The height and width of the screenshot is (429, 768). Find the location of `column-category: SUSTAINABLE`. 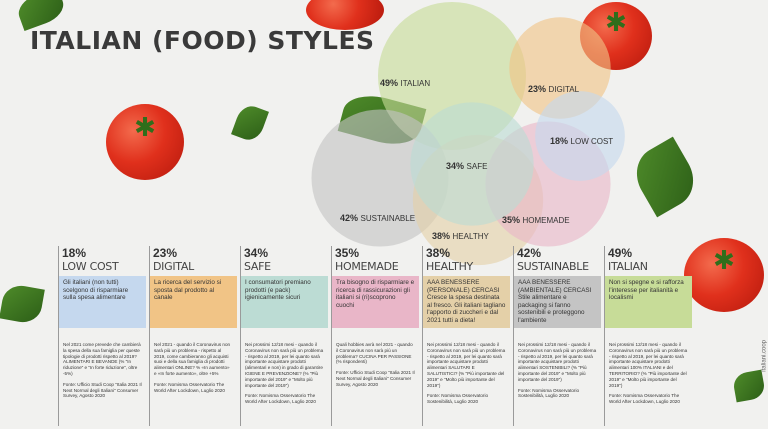

column-category: SUSTAINABLE is located at coordinates (553, 266).